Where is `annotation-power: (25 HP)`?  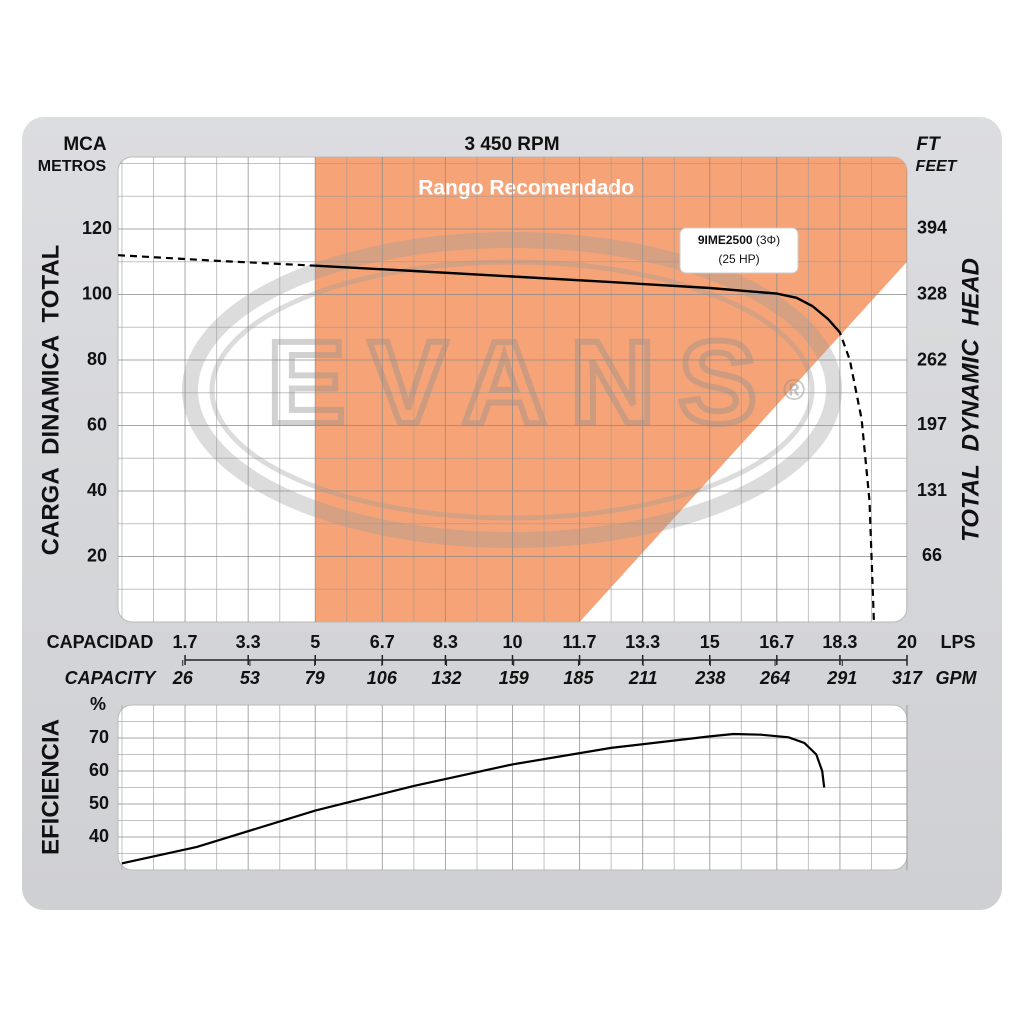 annotation-power: (25 HP) is located at coordinates (738, 259).